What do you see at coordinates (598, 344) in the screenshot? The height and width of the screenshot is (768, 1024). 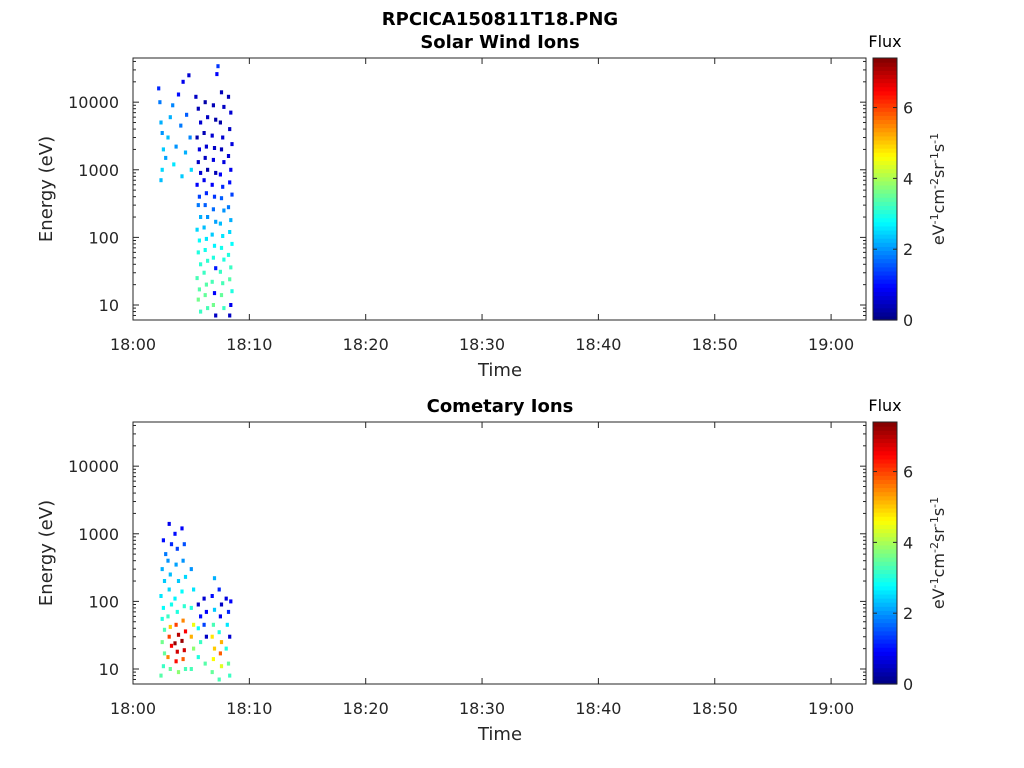 I see `x-tick-label: 18:40` at bounding box center [598, 344].